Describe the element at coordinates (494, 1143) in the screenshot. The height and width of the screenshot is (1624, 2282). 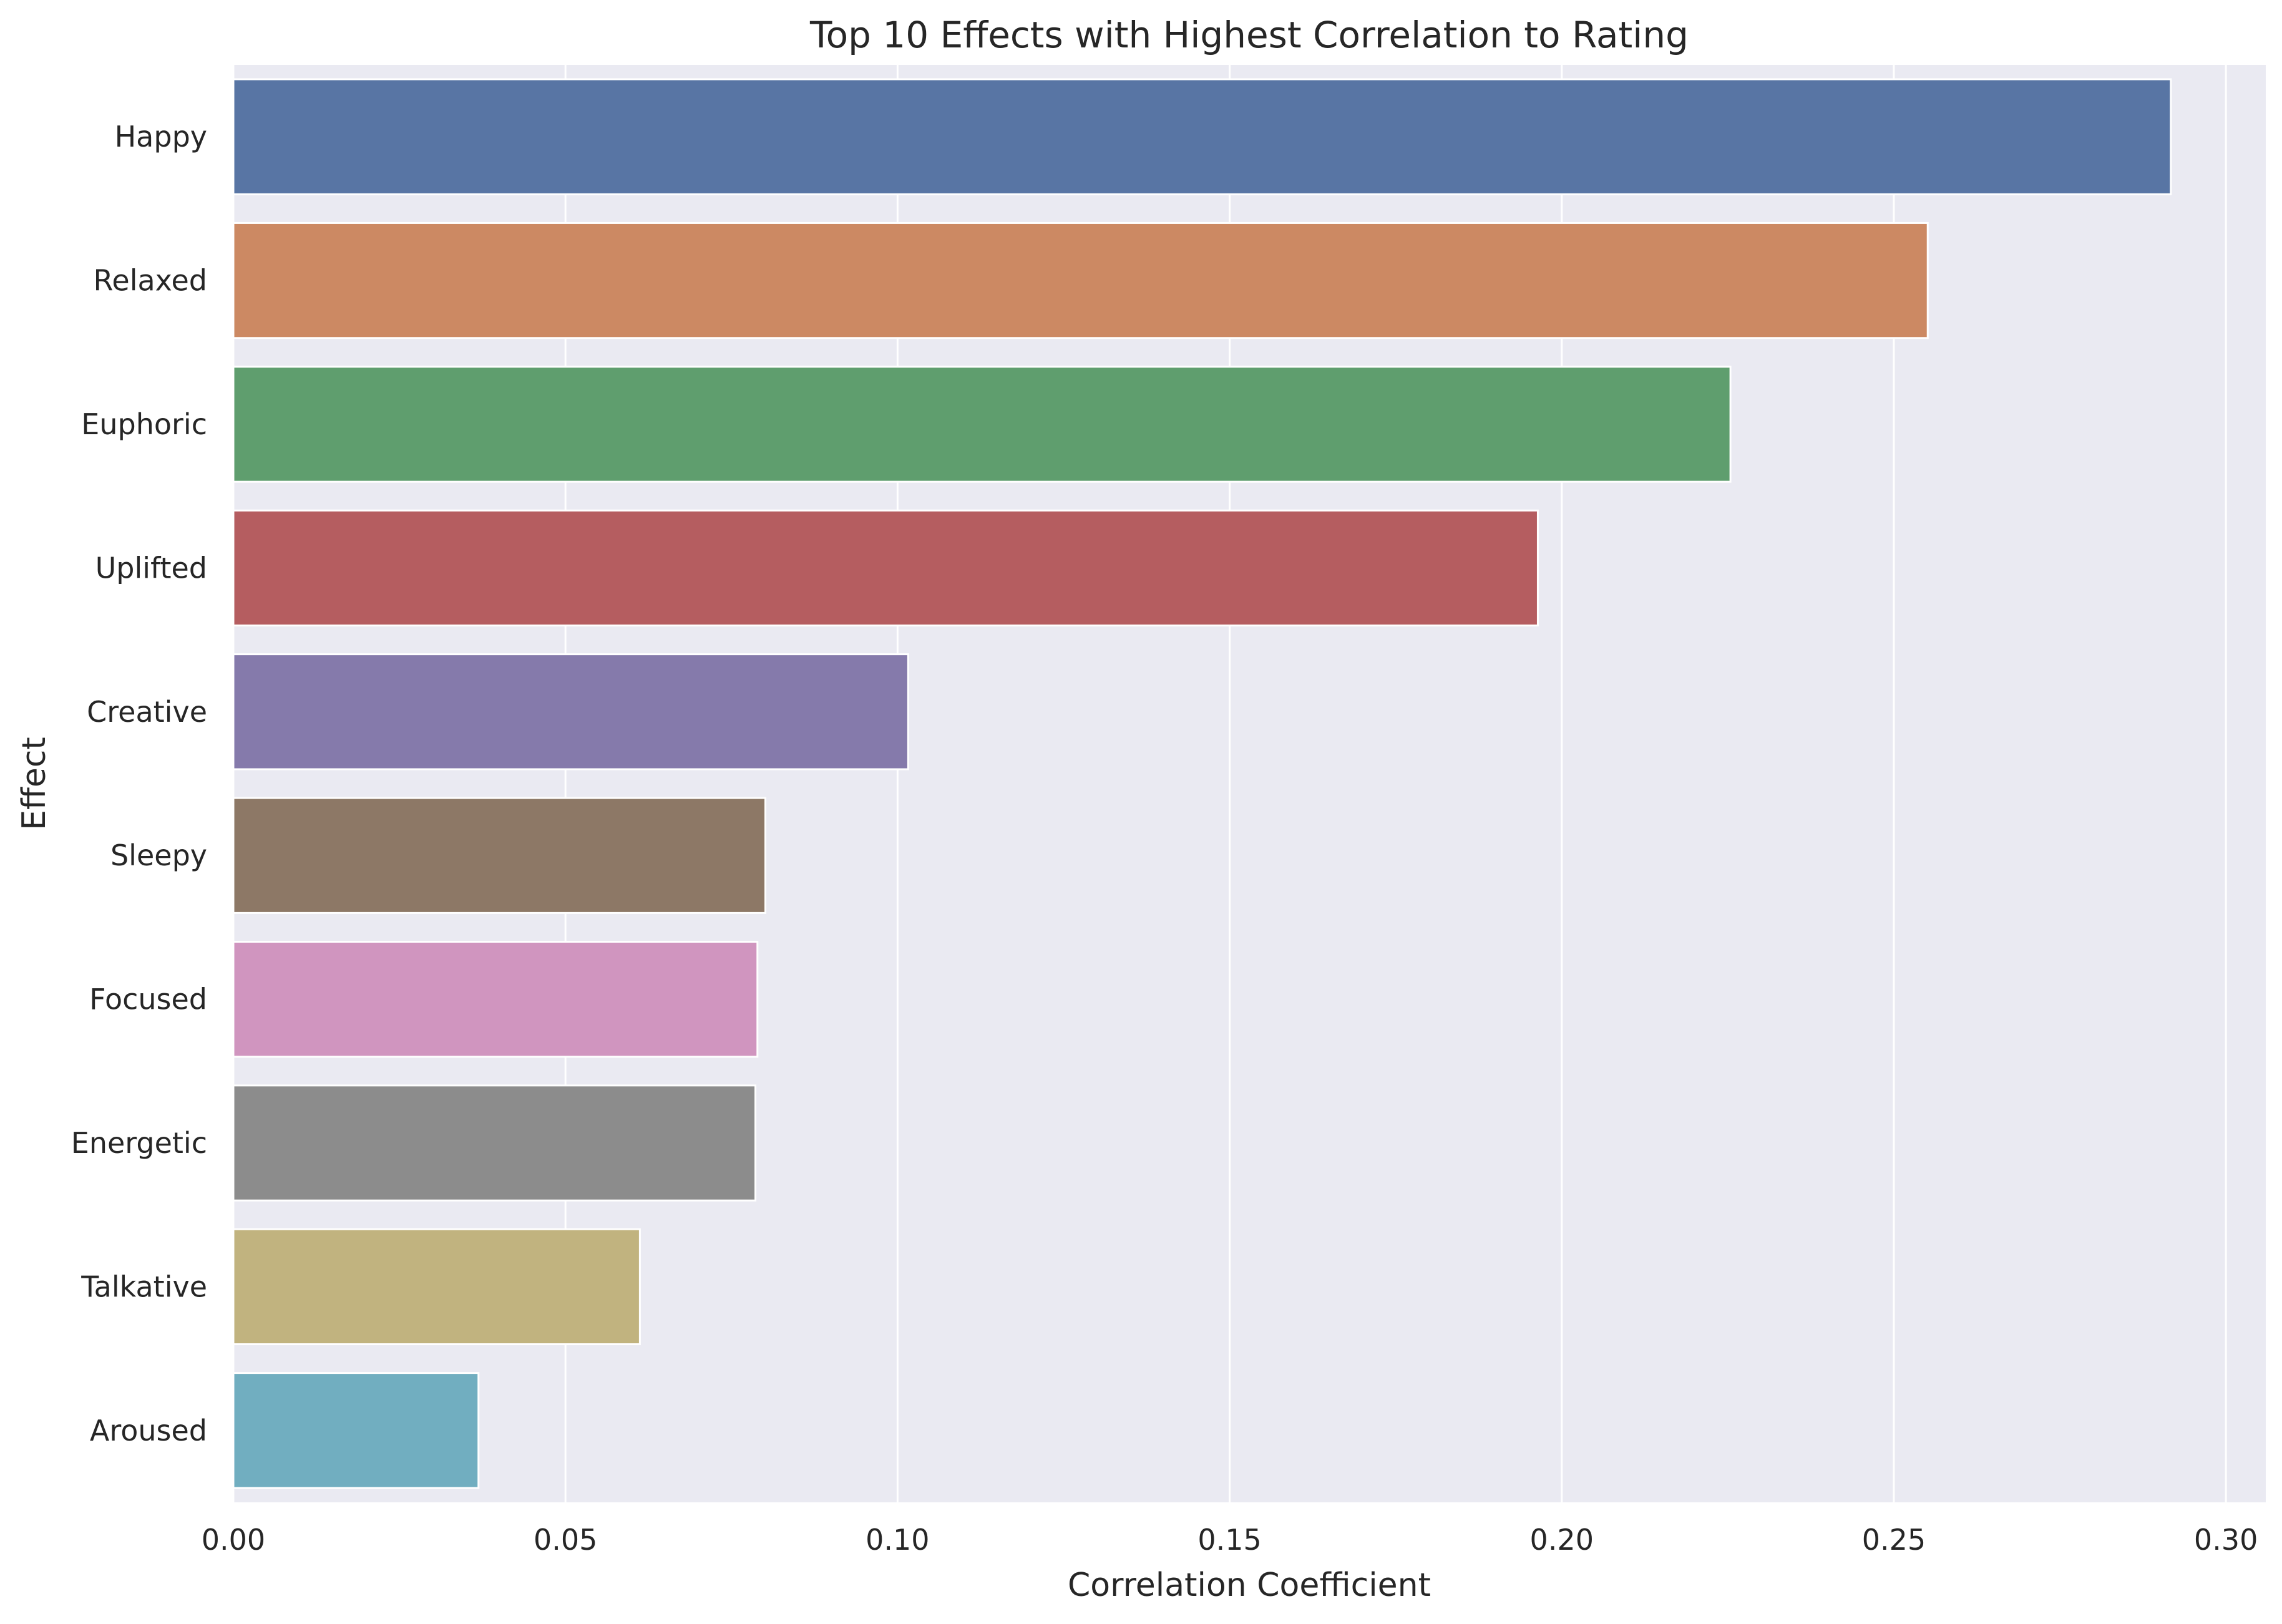
I see `bar-energetic` at that location.